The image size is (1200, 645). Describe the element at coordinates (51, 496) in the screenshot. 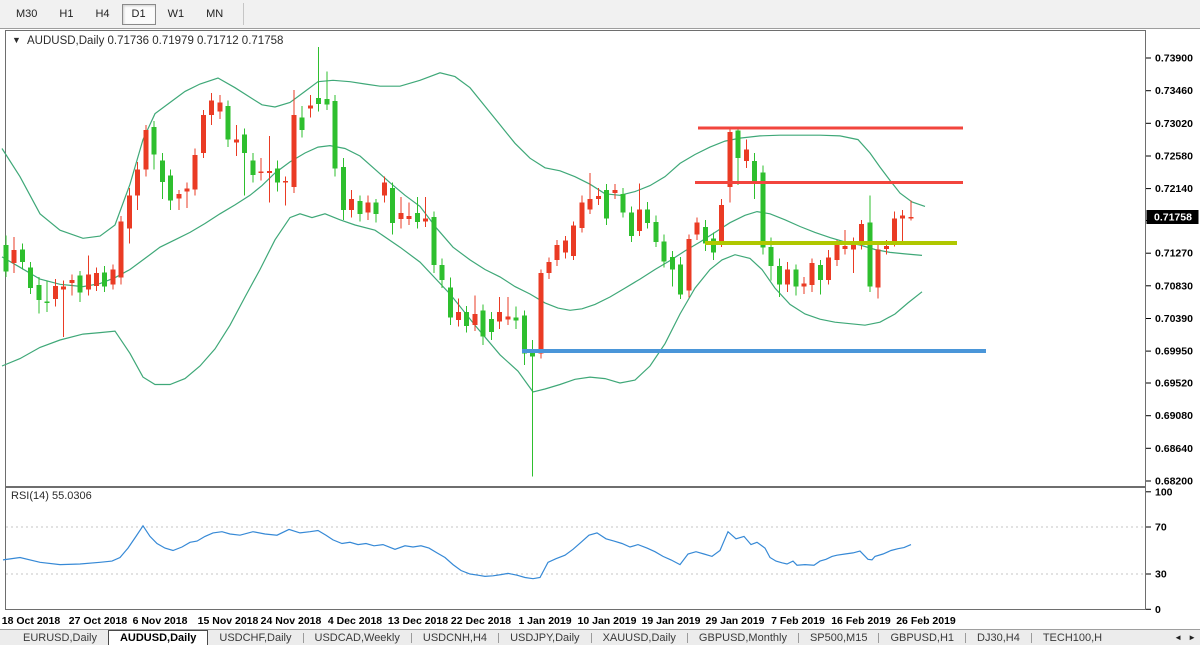

I see `rsi-label: RSI(14) 55.0306` at that location.